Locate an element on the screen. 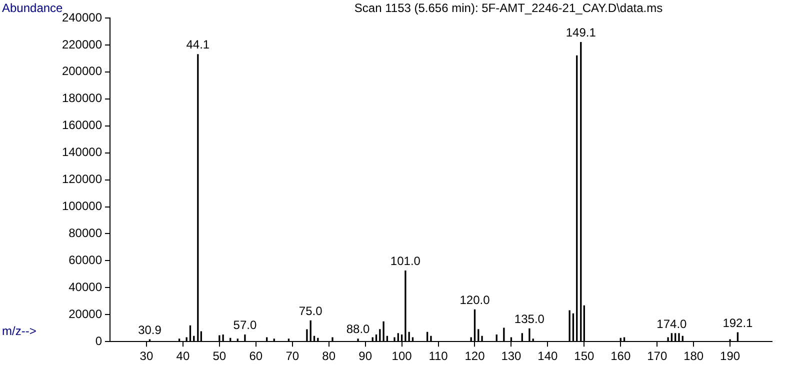 Image resolution: width=787 pixels, height=367 pixels. annotation: 174.0 is located at coordinates (672, 323).